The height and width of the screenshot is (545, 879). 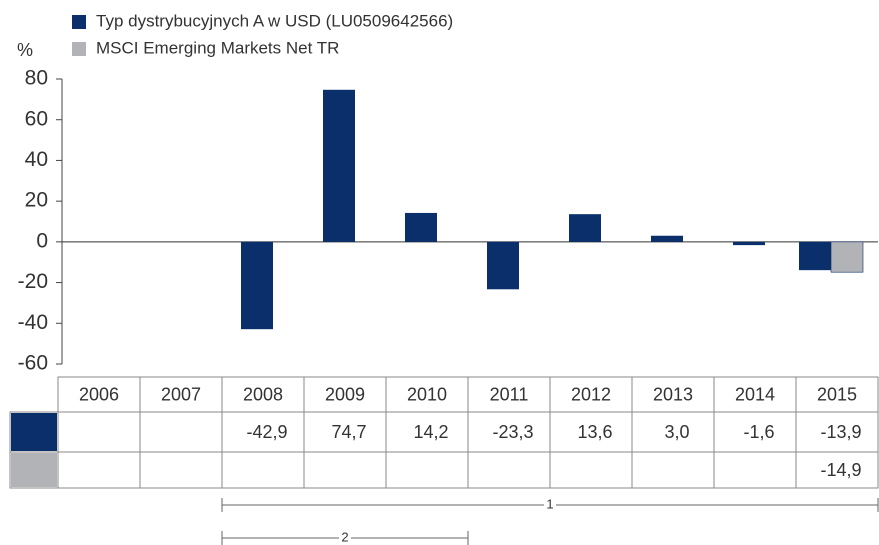 What do you see at coordinates (36, 200) in the screenshot?
I see `y-tick-label: 20` at bounding box center [36, 200].